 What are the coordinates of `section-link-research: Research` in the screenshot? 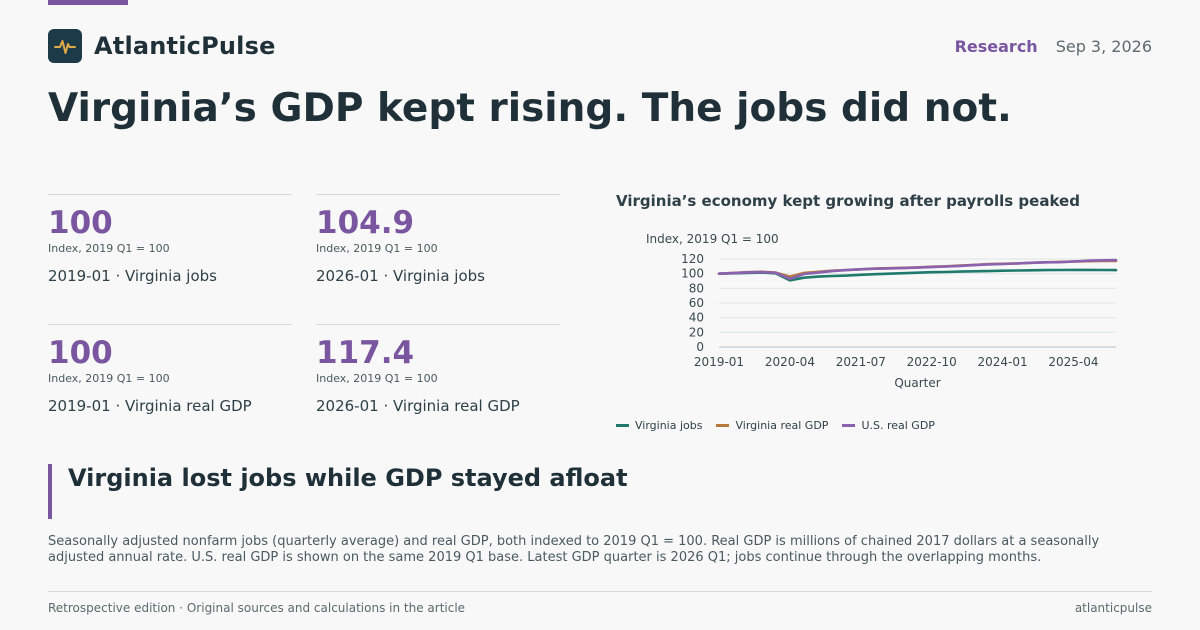 It's located at (996, 46).